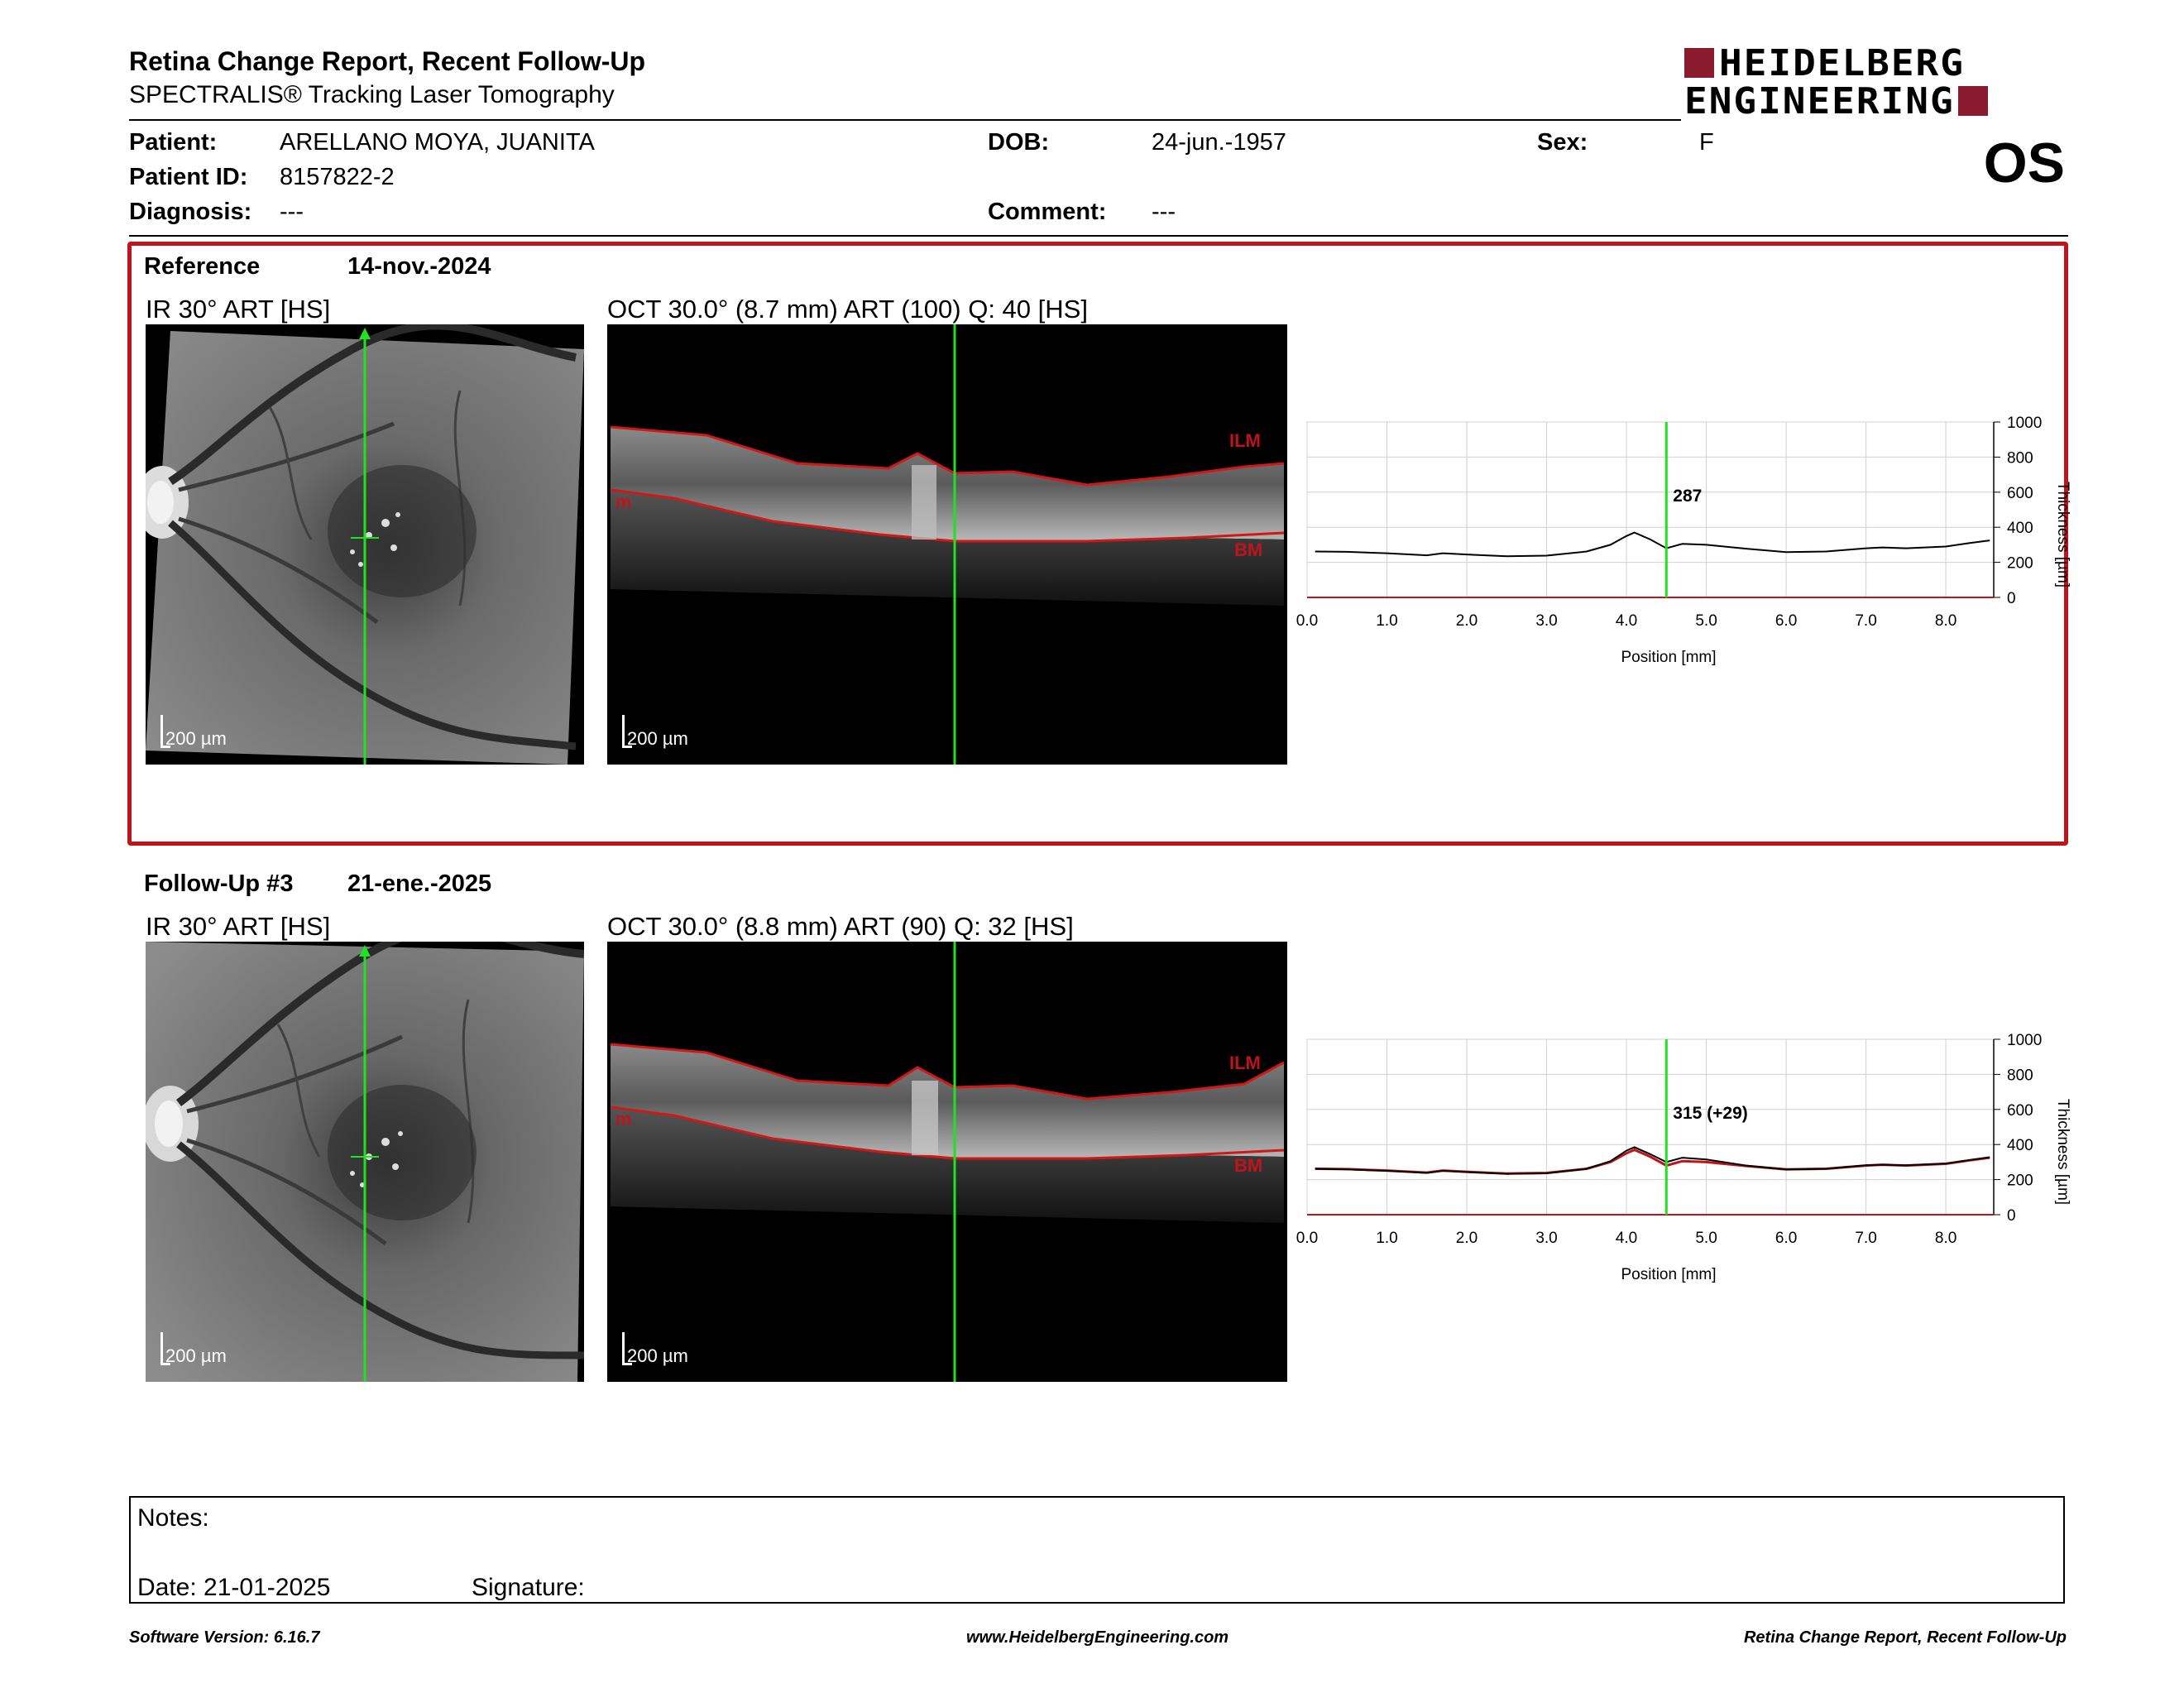  What do you see at coordinates (234, 1587) in the screenshot?
I see `notes-date: Date: 21-01-2025` at bounding box center [234, 1587].